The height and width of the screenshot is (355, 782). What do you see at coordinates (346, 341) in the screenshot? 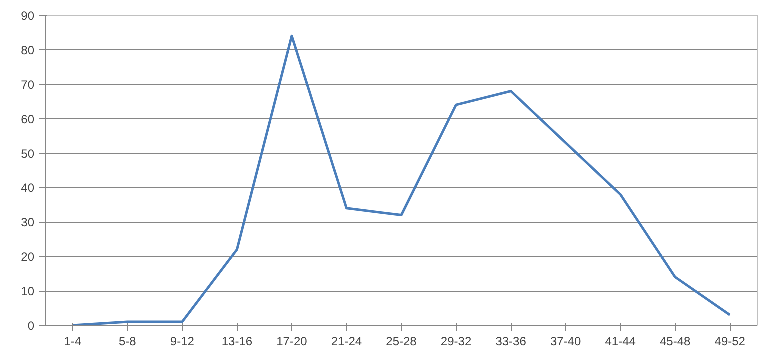
I see `x-tick-label: 21-24` at bounding box center [346, 341].